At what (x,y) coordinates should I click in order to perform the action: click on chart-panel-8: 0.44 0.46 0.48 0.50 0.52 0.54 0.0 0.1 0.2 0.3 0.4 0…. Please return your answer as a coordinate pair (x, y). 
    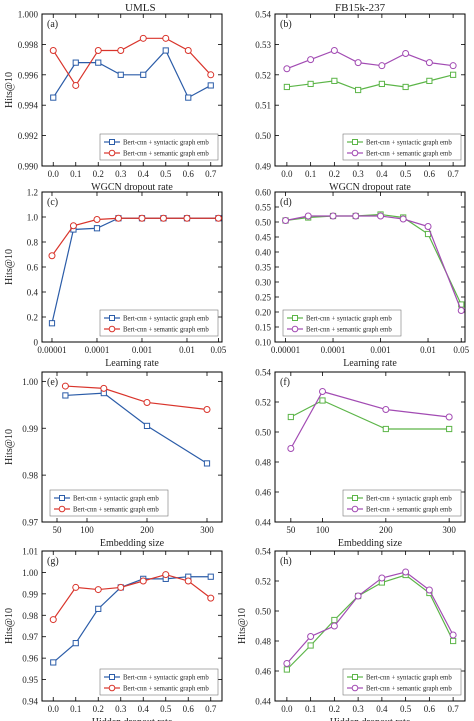
    Looking at the image, I should click on (351, 634).